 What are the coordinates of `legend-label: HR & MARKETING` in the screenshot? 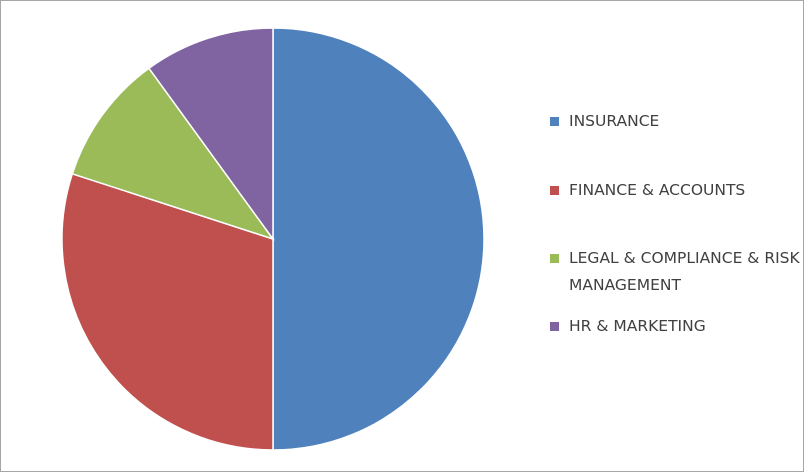 It's located at (637, 326).